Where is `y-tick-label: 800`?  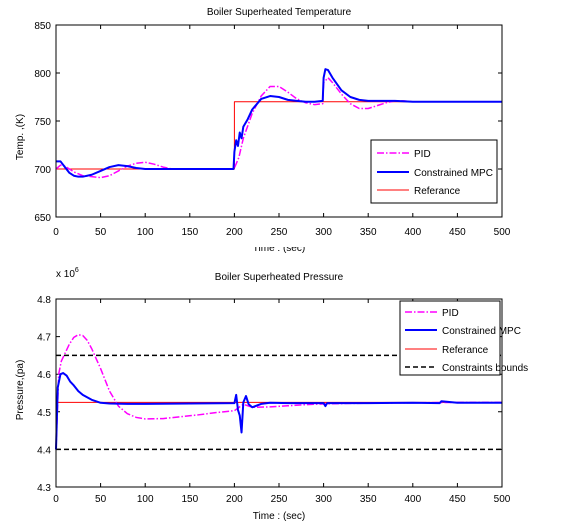 y-tick-label: 800 is located at coordinates (42, 74).